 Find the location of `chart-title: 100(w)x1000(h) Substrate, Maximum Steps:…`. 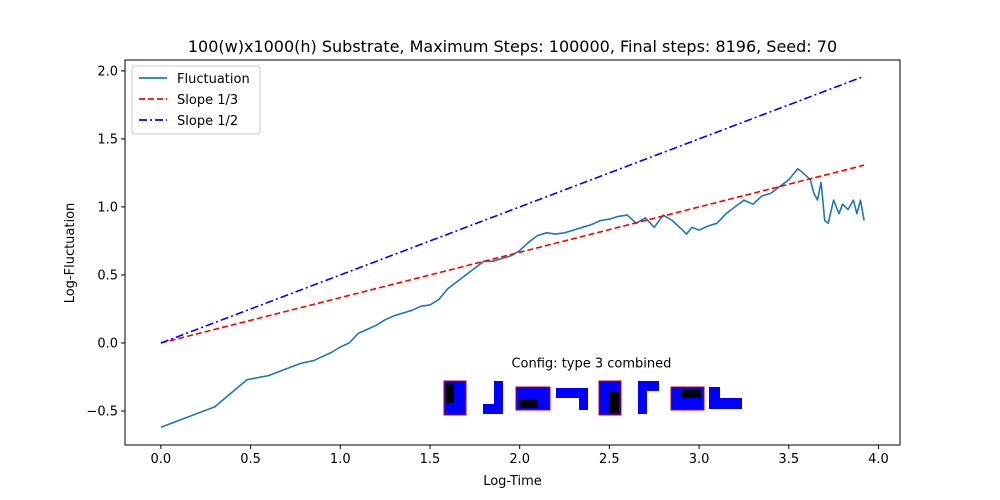

chart-title: 100(w)x1000(h) Substrate, Maximum Steps:… is located at coordinates (512, 46).